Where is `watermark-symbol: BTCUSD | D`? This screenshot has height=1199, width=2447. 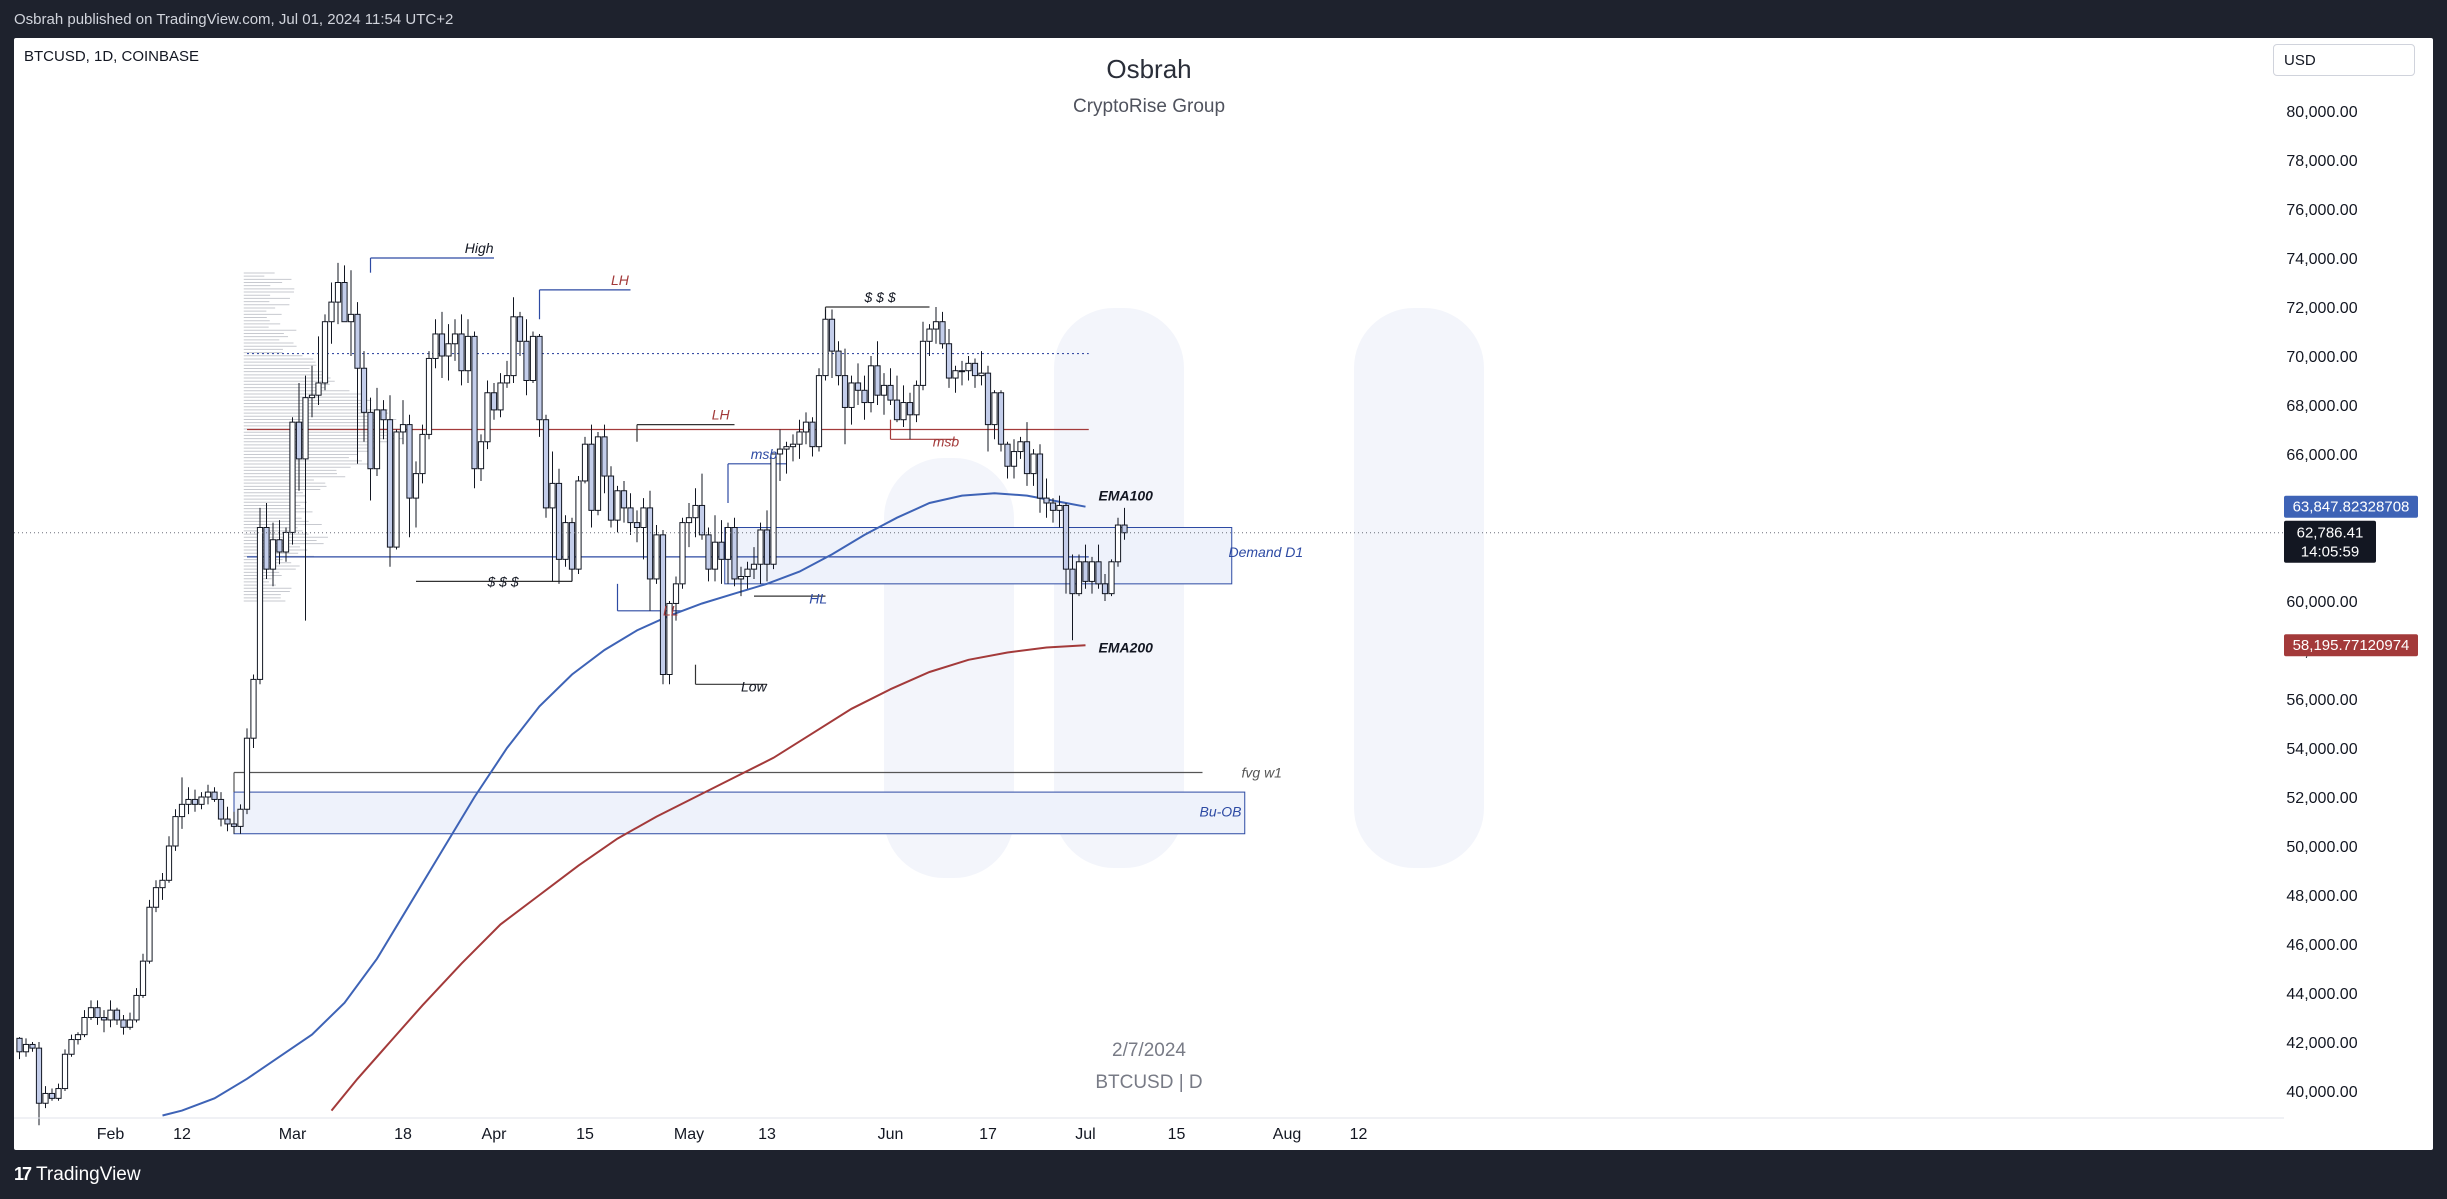 watermark-symbol: BTCUSD | D is located at coordinates (1149, 1083).